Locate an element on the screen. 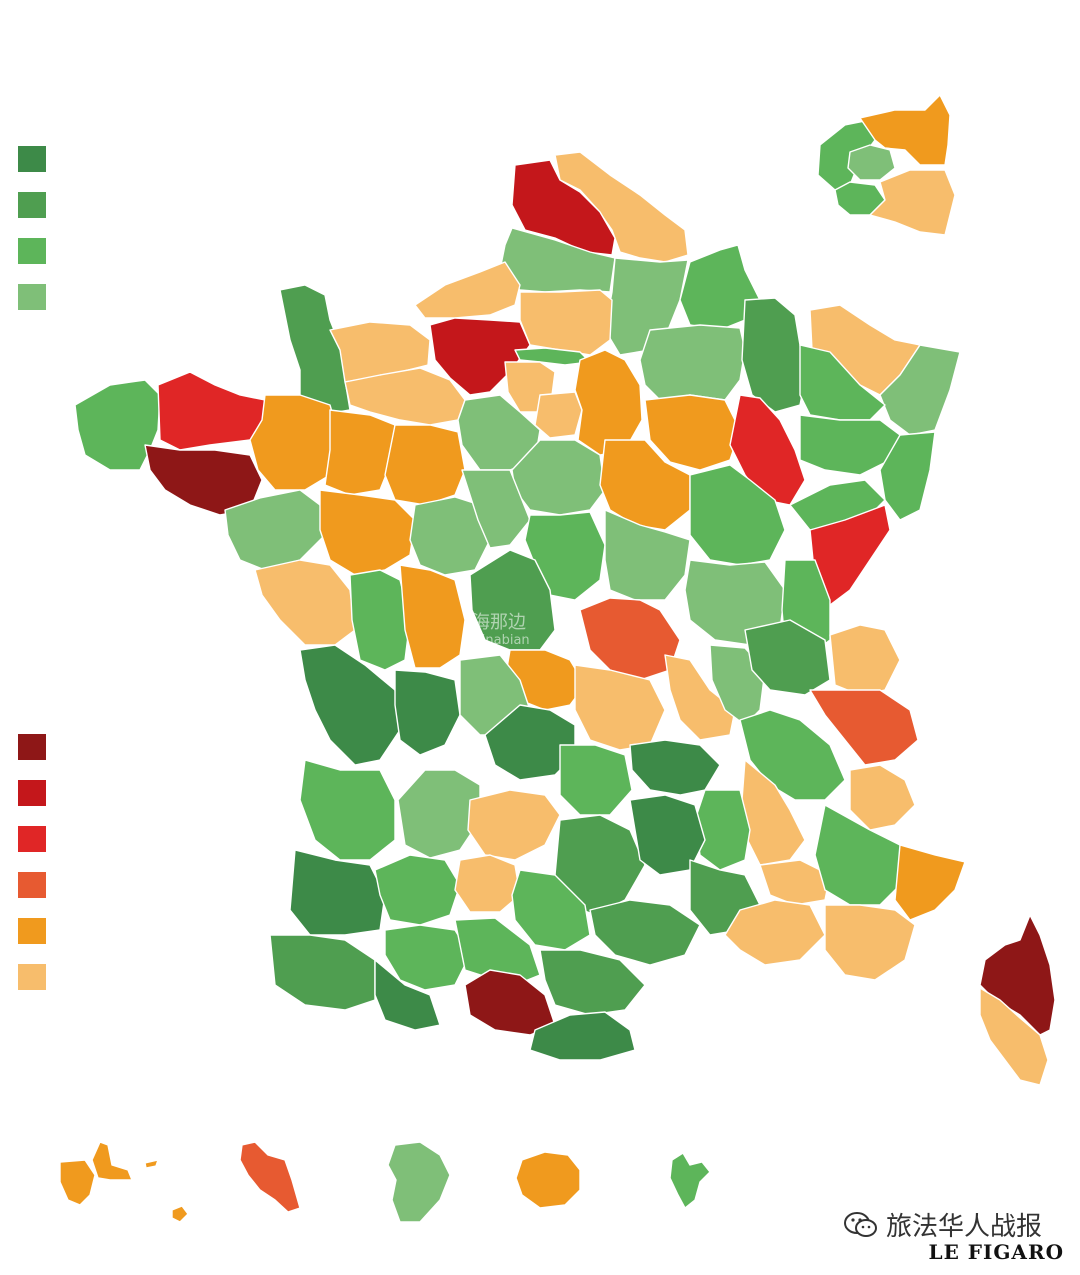  dept-alpes-de-haute-provence is located at coordinates (860, 855).